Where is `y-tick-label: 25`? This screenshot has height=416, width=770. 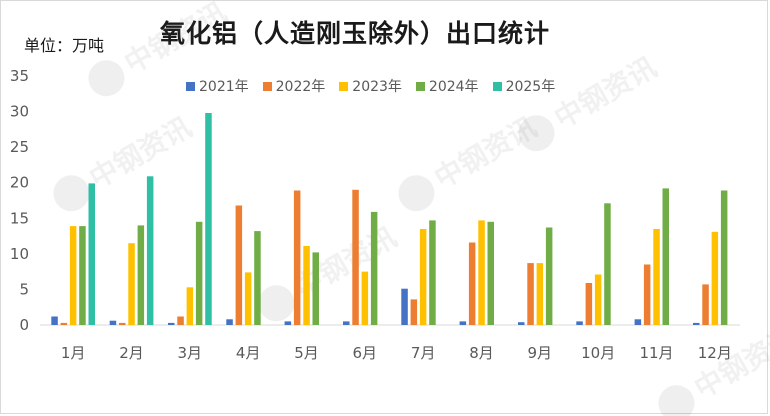
y-tick-label: 25 is located at coordinates (19, 147).